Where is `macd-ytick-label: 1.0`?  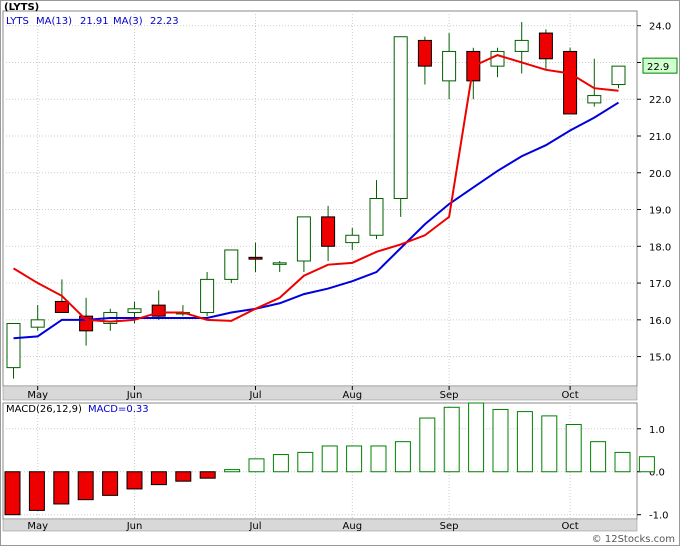 macd-ytick-label: 1.0 is located at coordinates (657, 430).